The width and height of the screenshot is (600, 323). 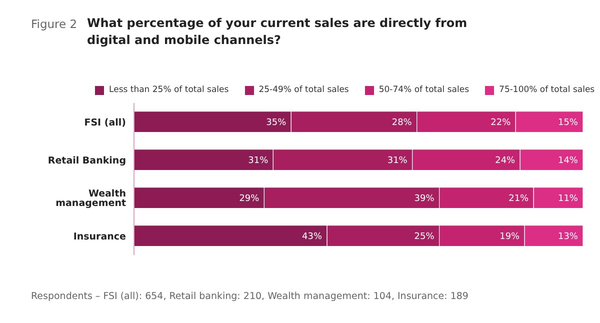 What do you see at coordinates (568, 237) in the screenshot?
I see `data-label: 13%` at bounding box center [568, 237].